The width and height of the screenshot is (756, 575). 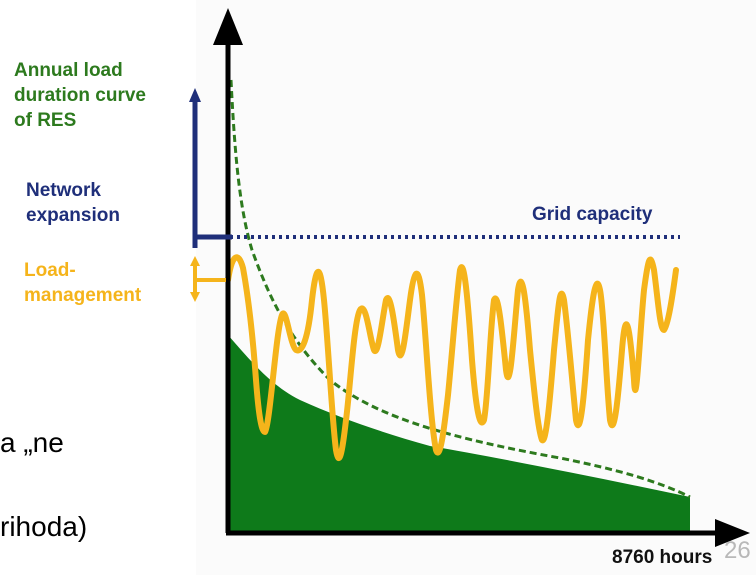 I want to click on x-axis-arrow, so click(x=732, y=533).